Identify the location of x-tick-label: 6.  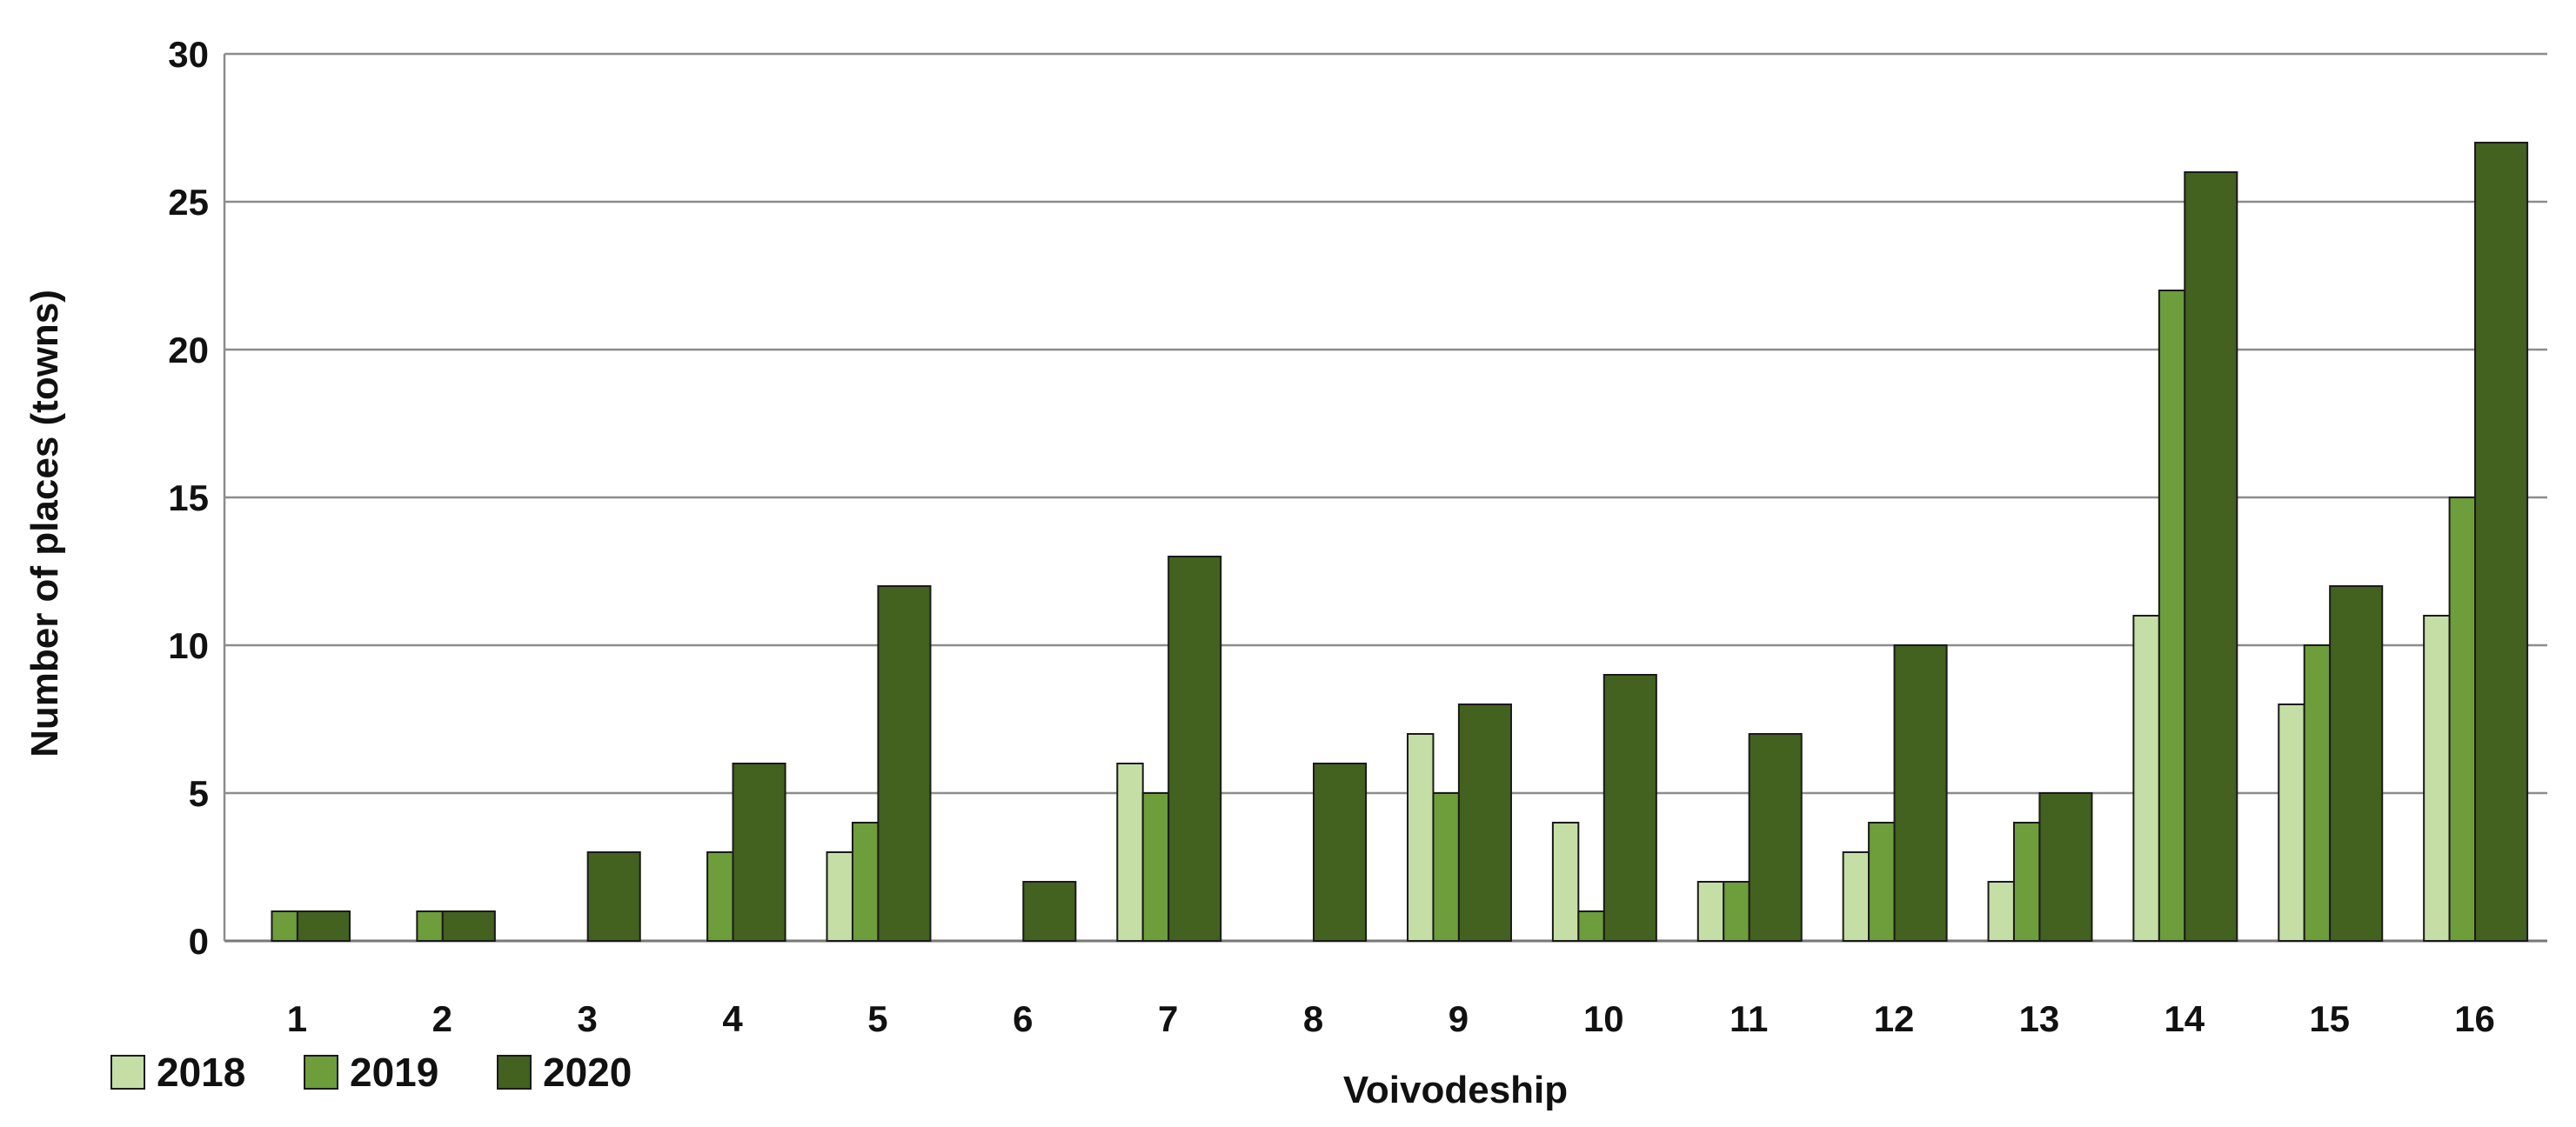
(1023, 1019).